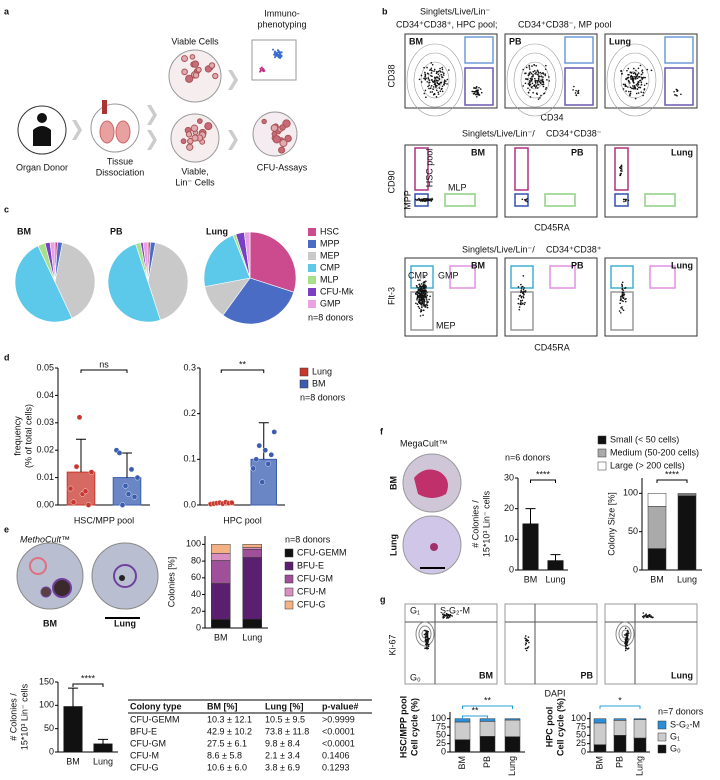  What do you see at coordinates (644, 439) in the screenshot?
I see `legend-label: Small (< 50 cells)` at bounding box center [644, 439].